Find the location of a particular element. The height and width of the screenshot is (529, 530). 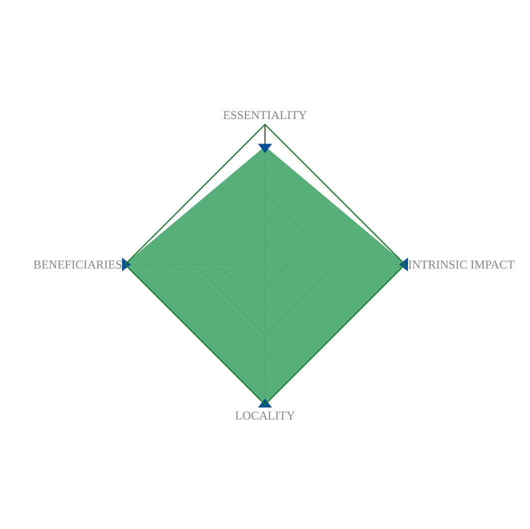

spoke-label: ESSENTIALITY is located at coordinates (265, 115).